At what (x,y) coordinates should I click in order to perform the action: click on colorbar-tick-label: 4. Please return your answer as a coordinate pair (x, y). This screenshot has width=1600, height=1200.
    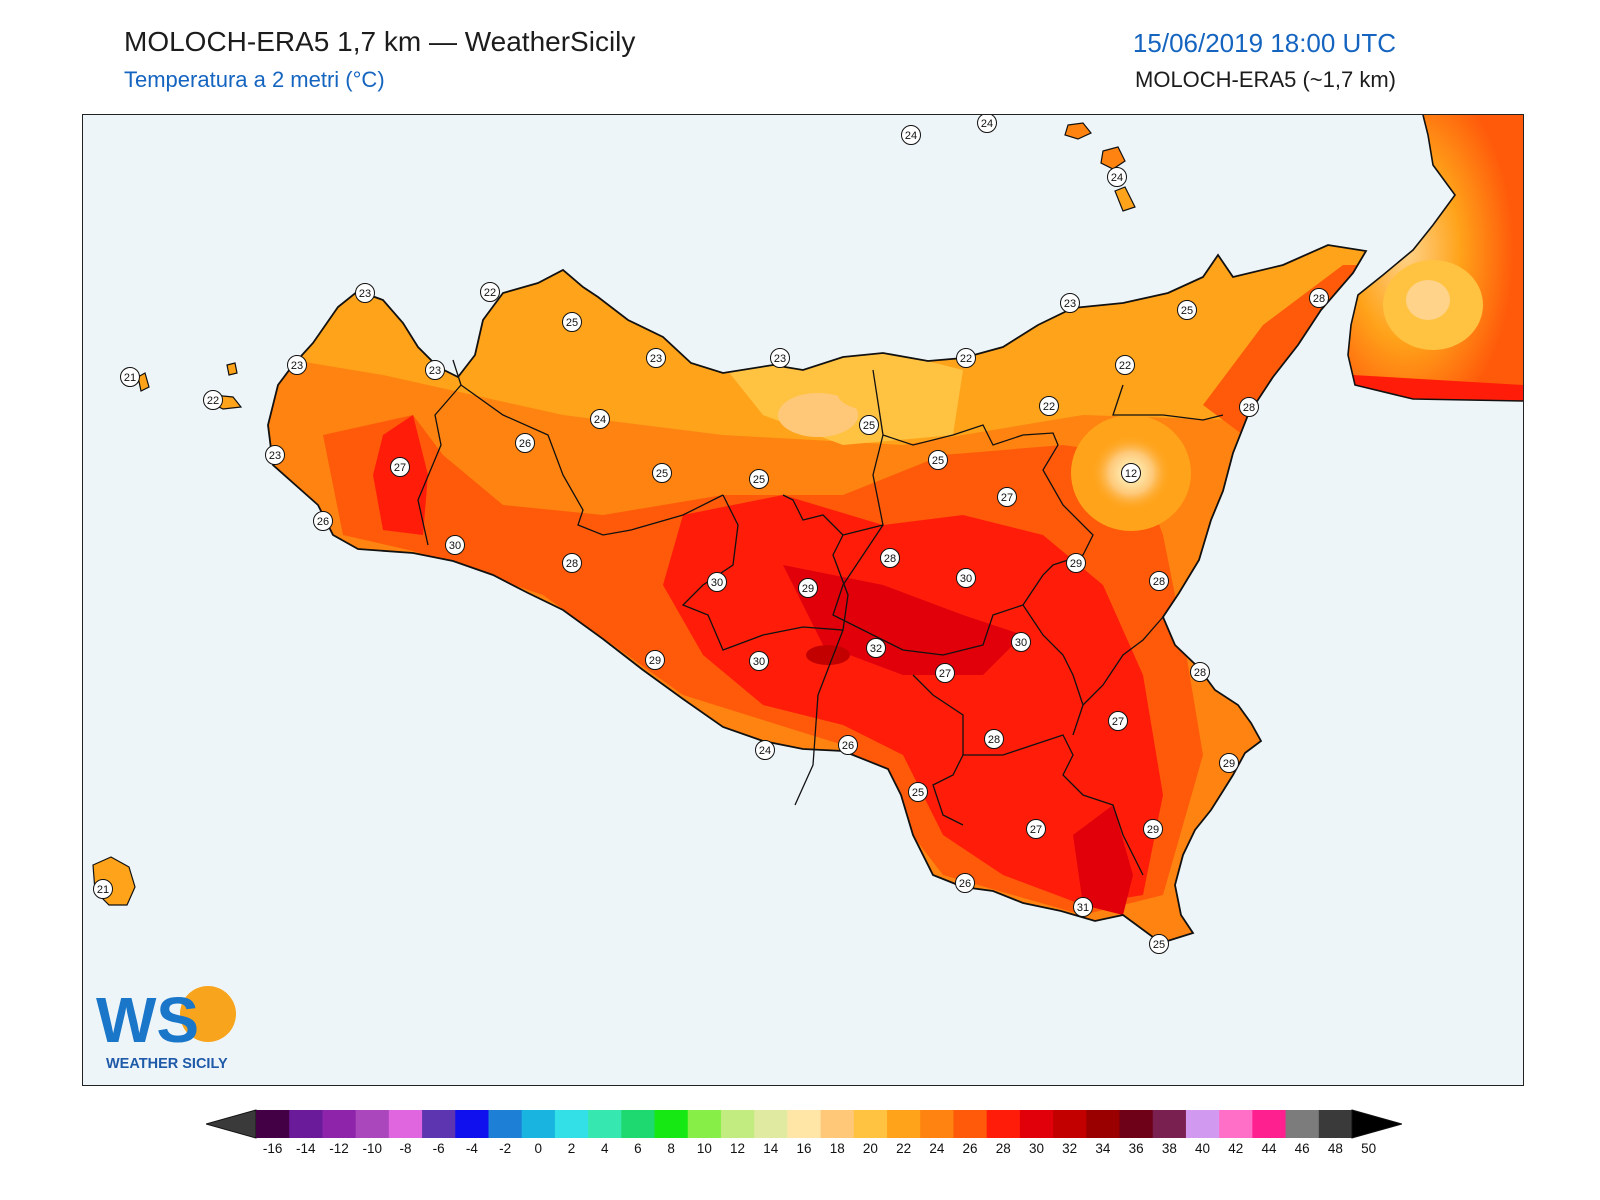
    Looking at the image, I should click on (604, 1148).